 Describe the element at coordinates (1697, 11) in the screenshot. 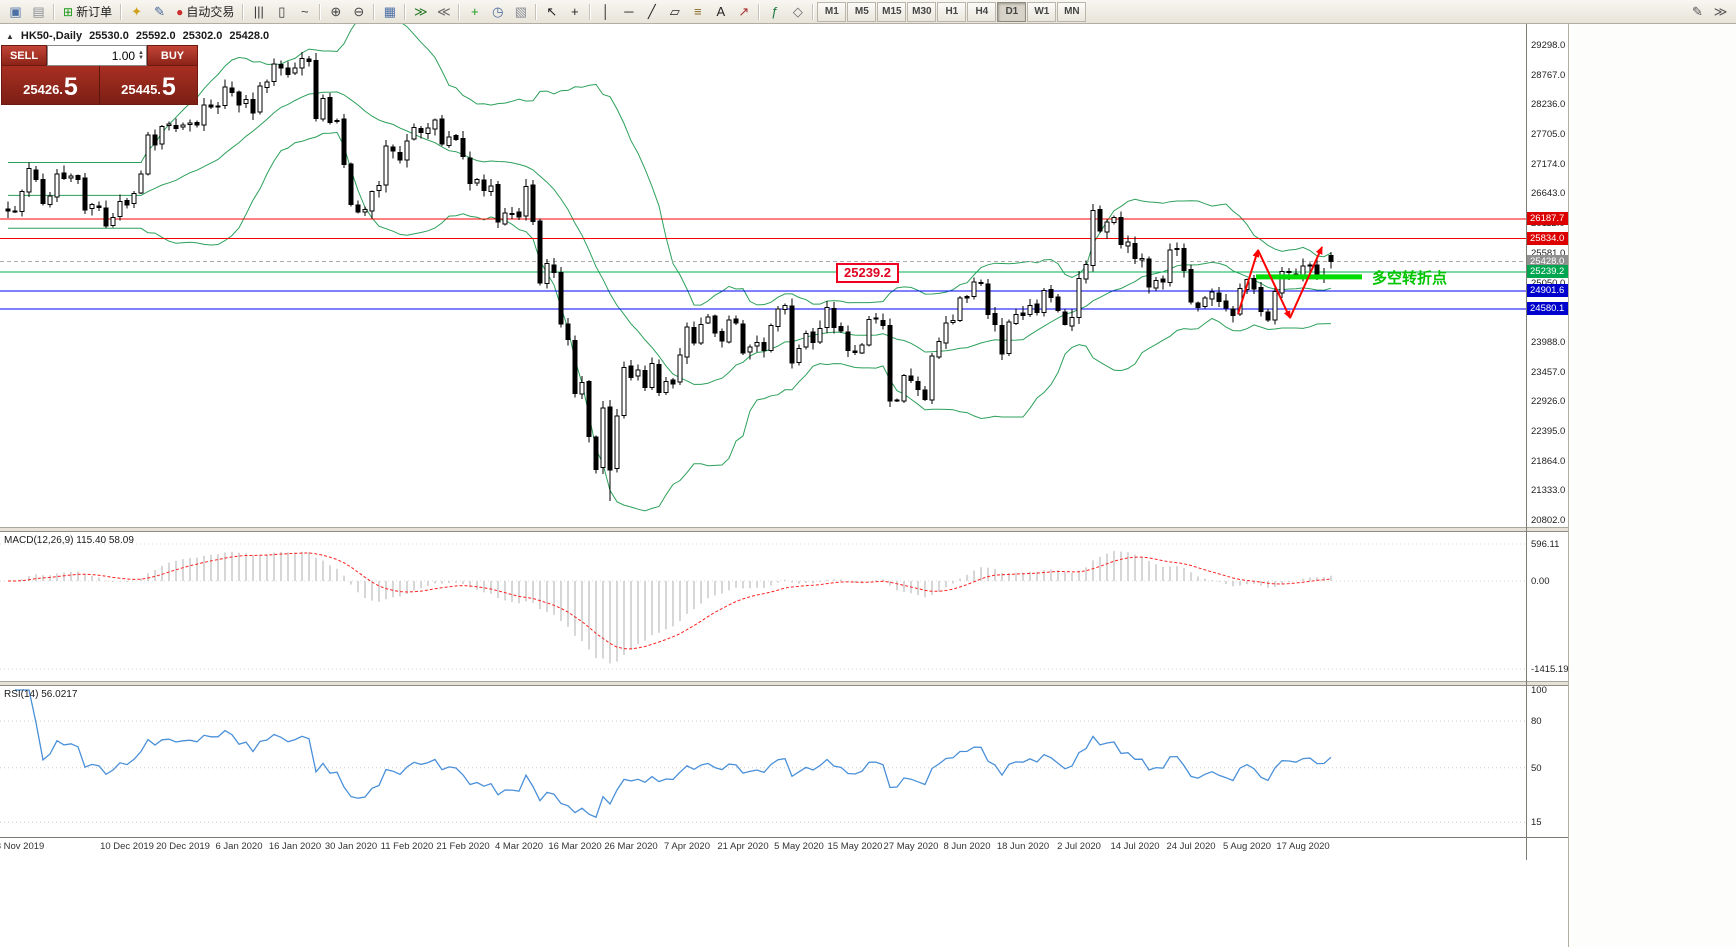

I see `pencil-icon: ✎` at that location.